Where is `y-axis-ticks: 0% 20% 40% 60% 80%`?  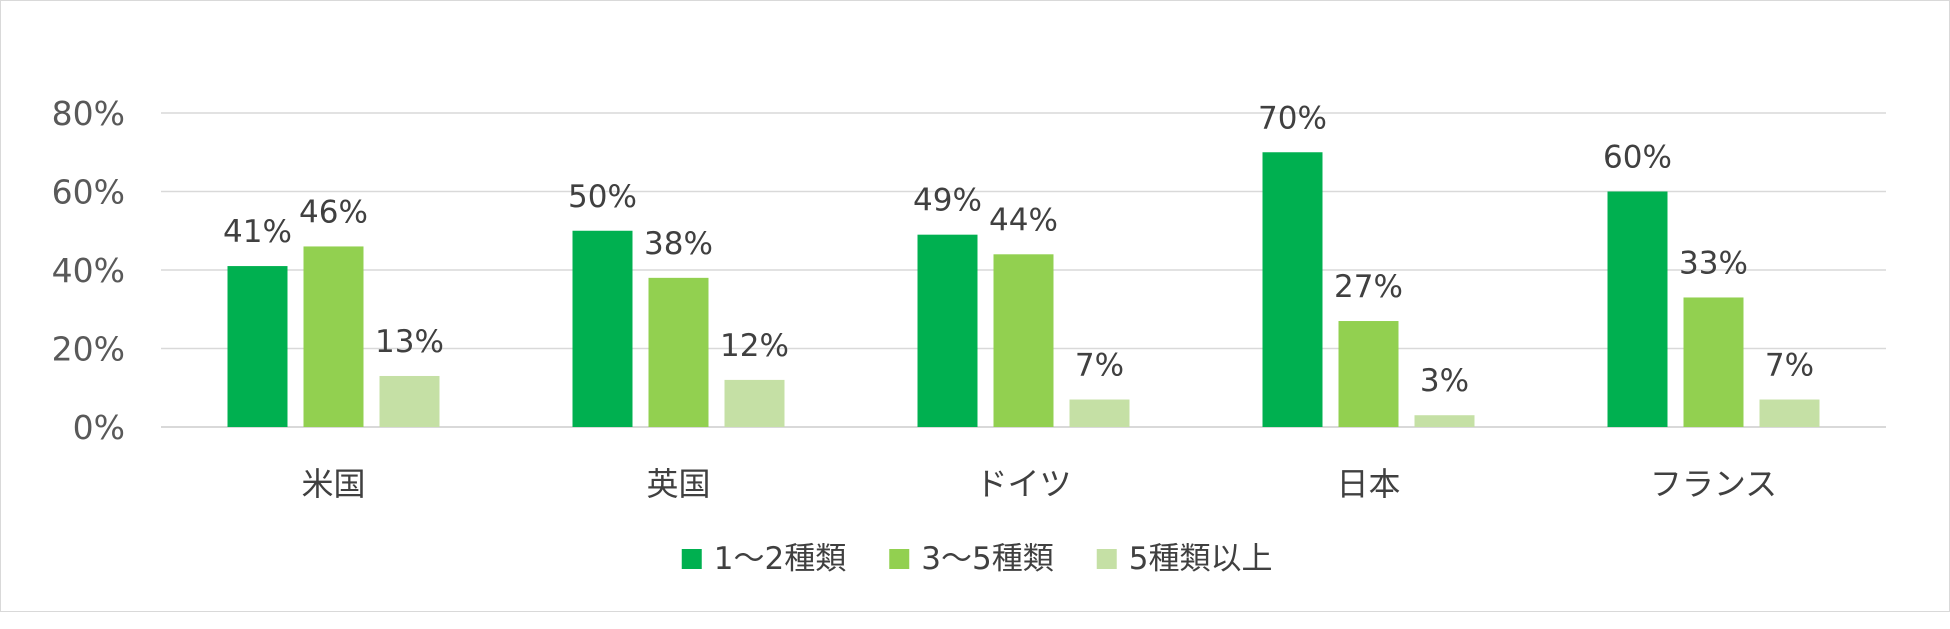 y-axis-ticks: 0% 20% 40% 60% 80% is located at coordinates (88, 270).